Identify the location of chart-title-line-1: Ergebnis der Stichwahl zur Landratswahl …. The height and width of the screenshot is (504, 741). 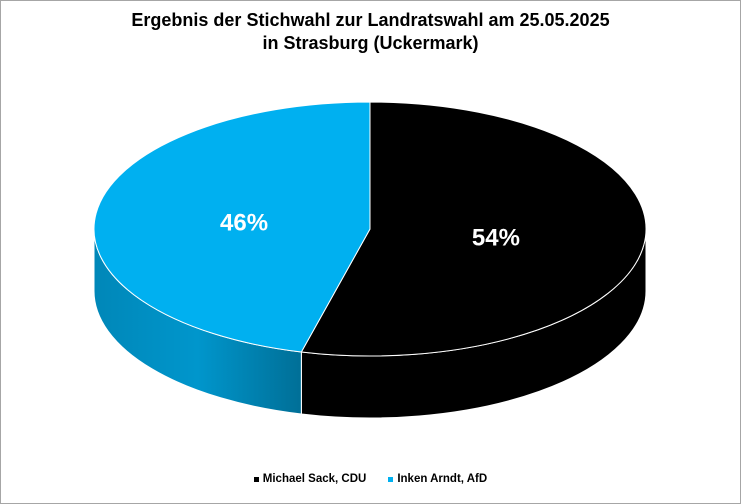
(370, 20).